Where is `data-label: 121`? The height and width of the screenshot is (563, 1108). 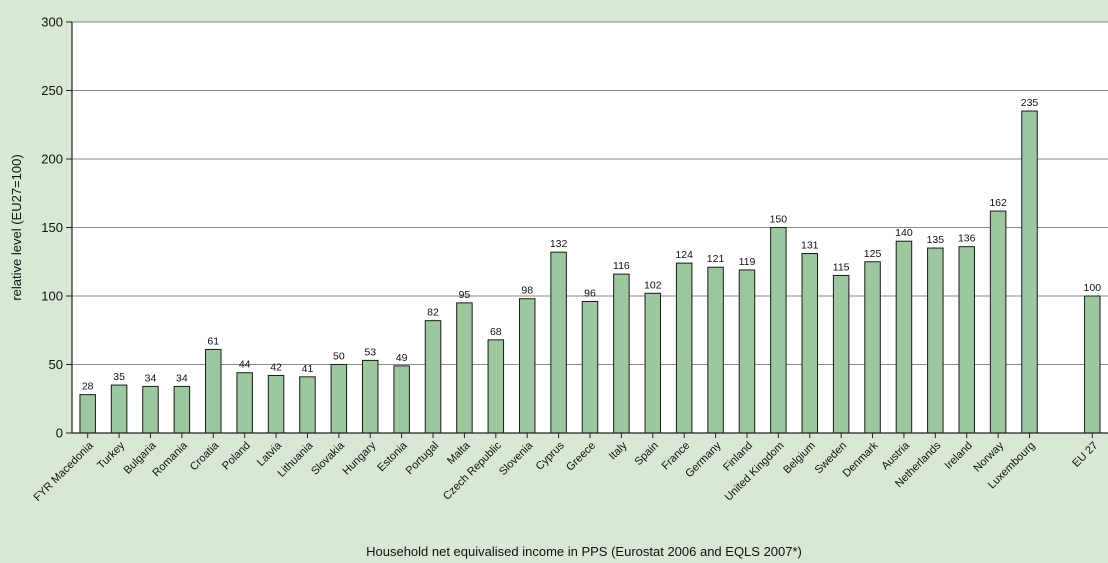
data-label: 121 is located at coordinates (716, 259).